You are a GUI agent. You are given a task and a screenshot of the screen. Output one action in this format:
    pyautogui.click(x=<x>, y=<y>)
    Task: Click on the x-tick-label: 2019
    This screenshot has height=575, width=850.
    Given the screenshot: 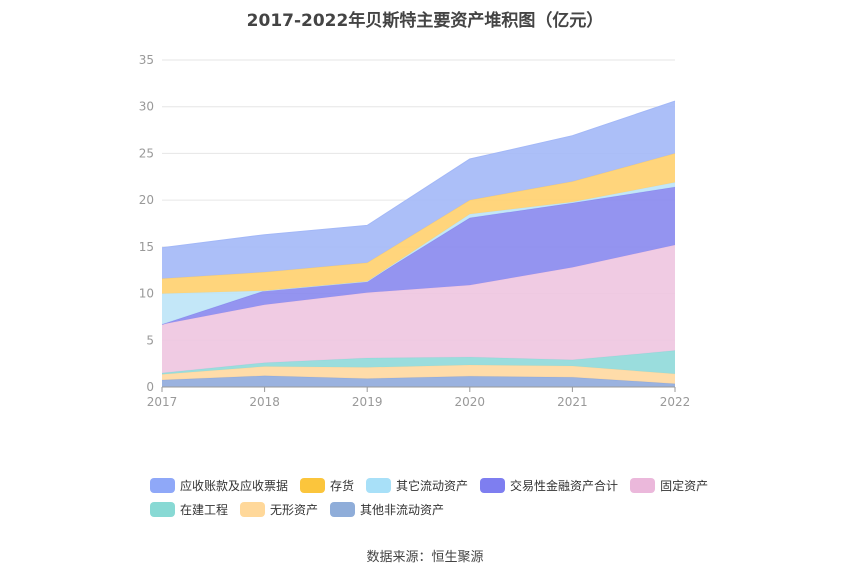 What is the action you would take?
    pyautogui.click(x=367, y=402)
    